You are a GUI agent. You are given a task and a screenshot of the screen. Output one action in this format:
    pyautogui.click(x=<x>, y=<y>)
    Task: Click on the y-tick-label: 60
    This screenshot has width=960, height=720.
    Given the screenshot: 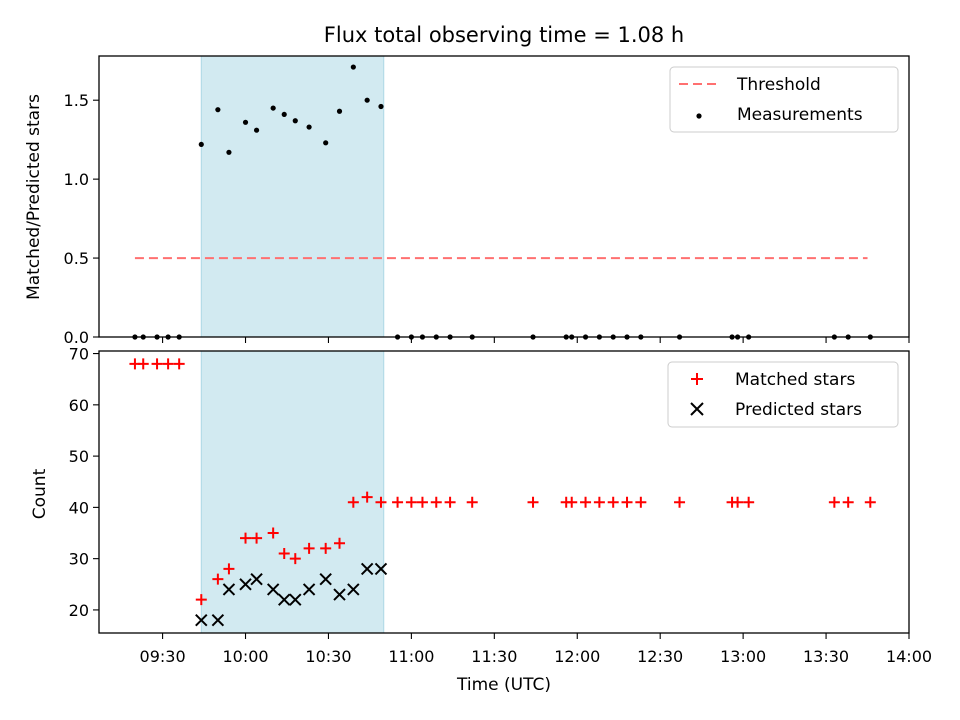 What is the action you would take?
    pyautogui.click(x=79, y=405)
    